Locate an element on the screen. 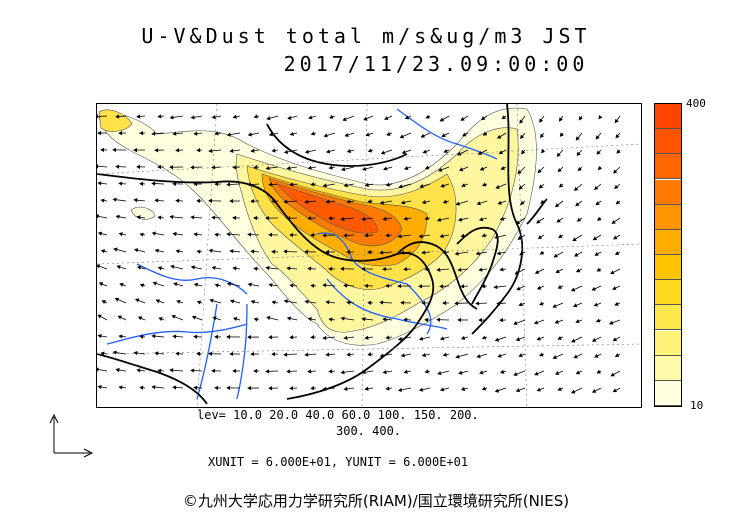 Image resolution: width=752 pixels, height=532 pixels. map-timestamp: 2017/11/23.09:00:00 is located at coordinates (436, 64).